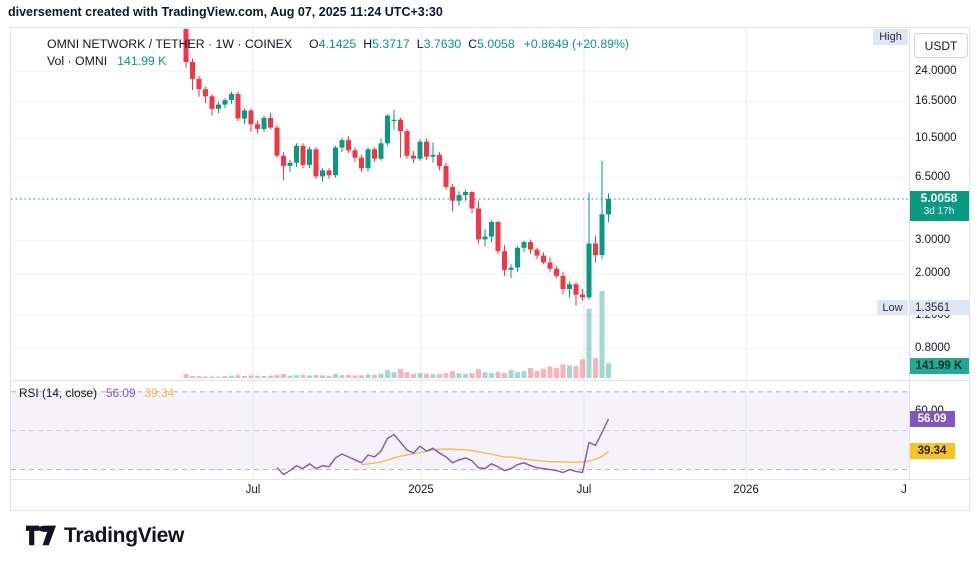 The width and height of the screenshot is (980, 571). What do you see at coordinates (41, 535) in the screenshot?
I see `tradingview-icon` at bounding box center [41, 535].